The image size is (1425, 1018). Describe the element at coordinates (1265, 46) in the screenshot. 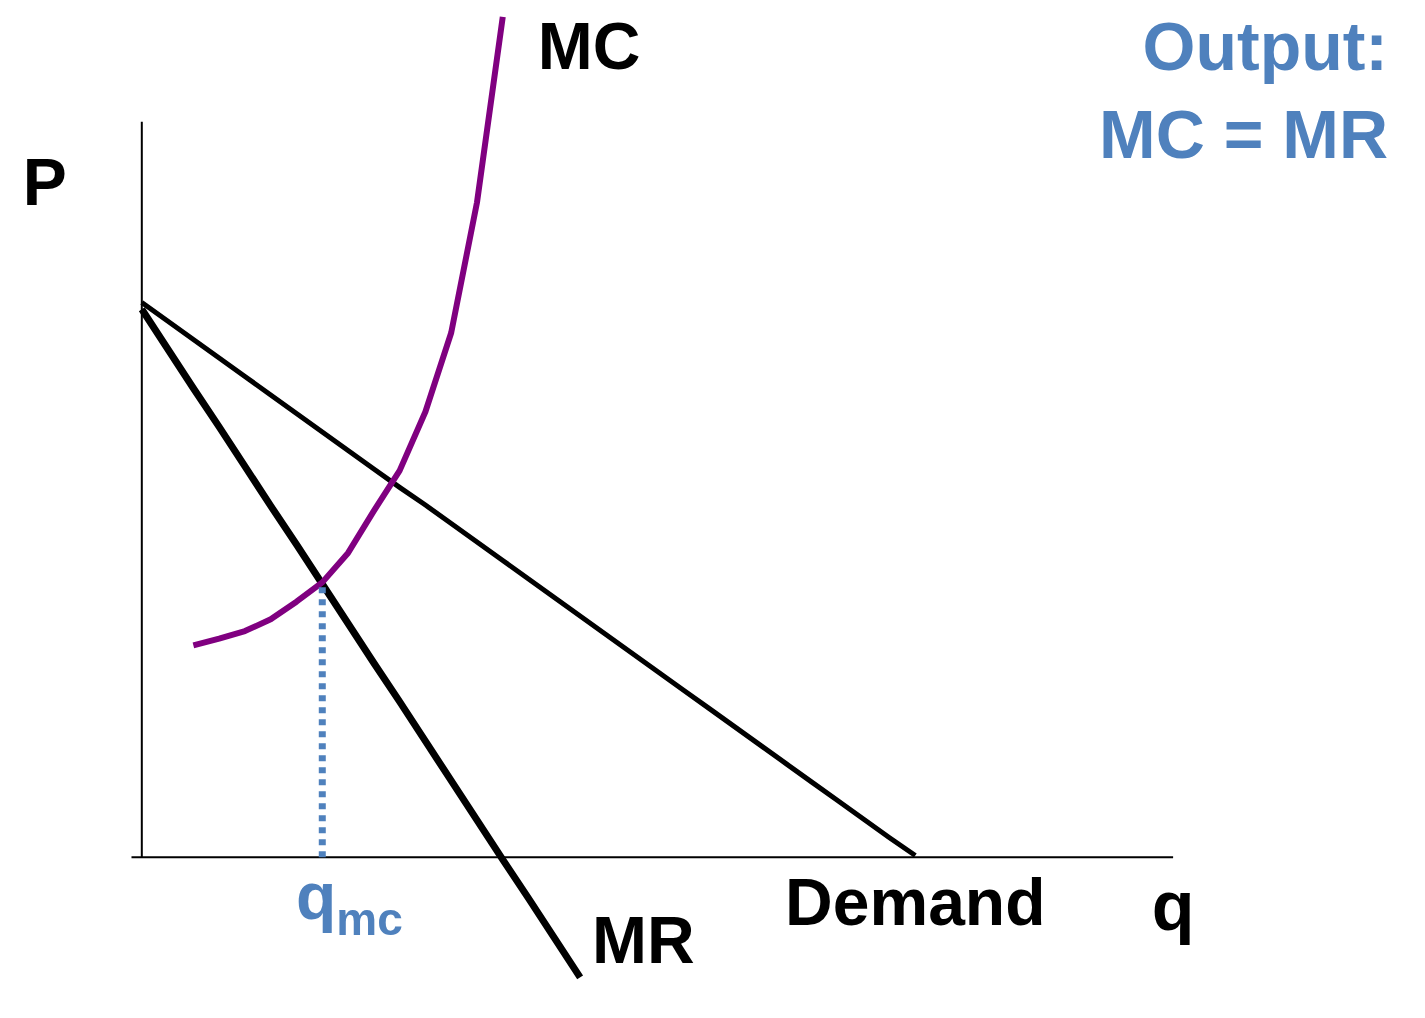

I see `annotation: Output:` at that location.